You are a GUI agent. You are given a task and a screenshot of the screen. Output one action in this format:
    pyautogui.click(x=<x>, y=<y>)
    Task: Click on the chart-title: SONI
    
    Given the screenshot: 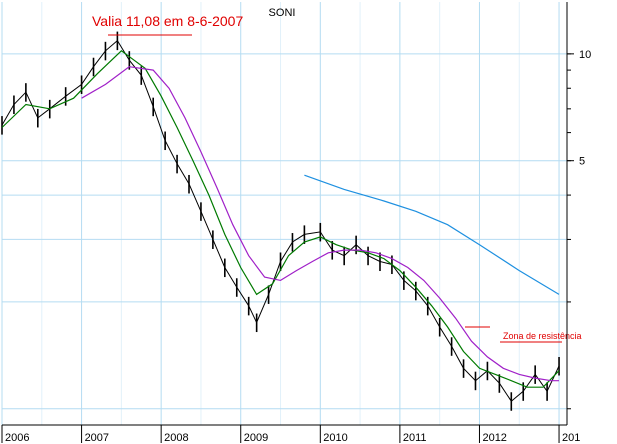 What is the action you would take?
    pyautogui.click(x=282, y=13)
    